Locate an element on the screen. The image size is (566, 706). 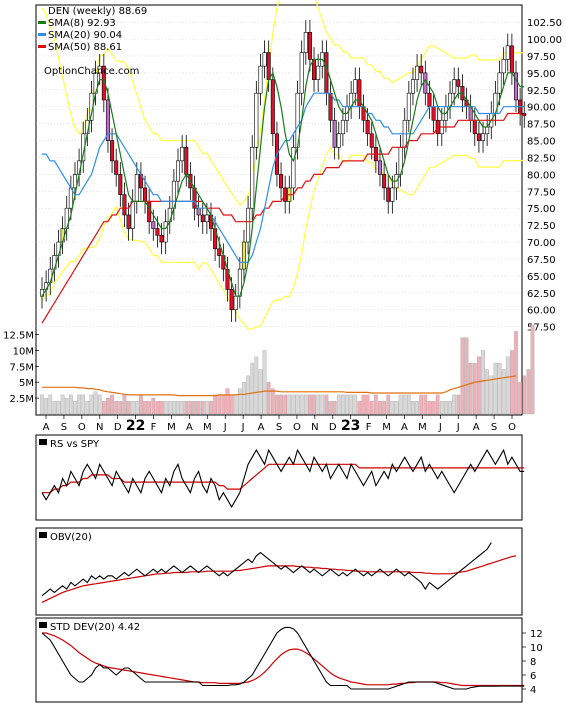
legend-swatch is located at coordinates (42, 34).